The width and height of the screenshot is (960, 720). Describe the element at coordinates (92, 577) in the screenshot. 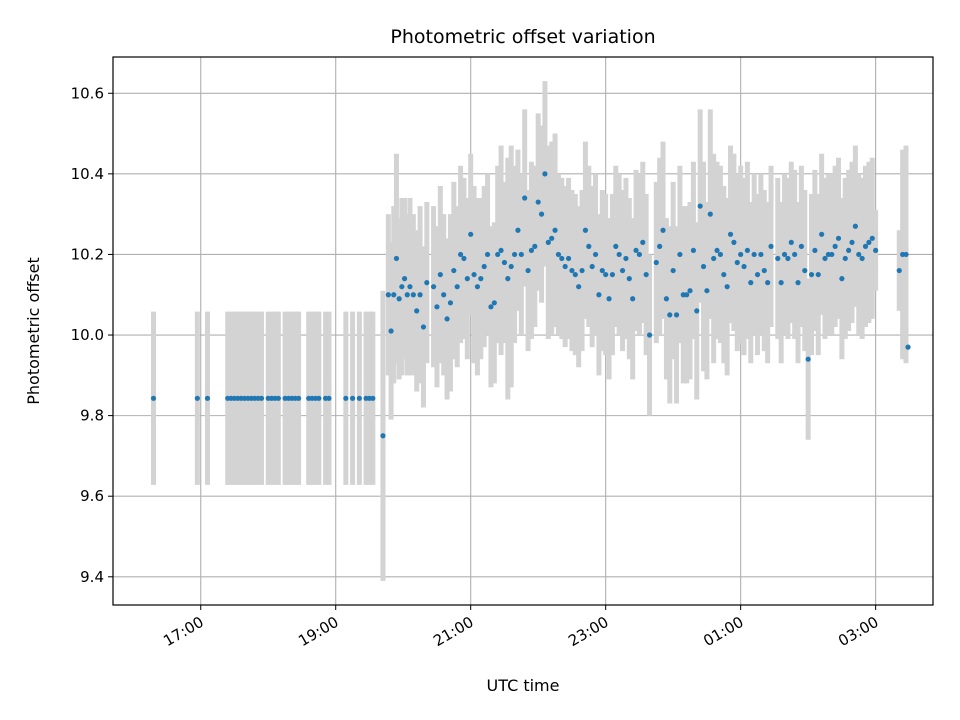

I see `y-tick-label: 9.4` at that location.